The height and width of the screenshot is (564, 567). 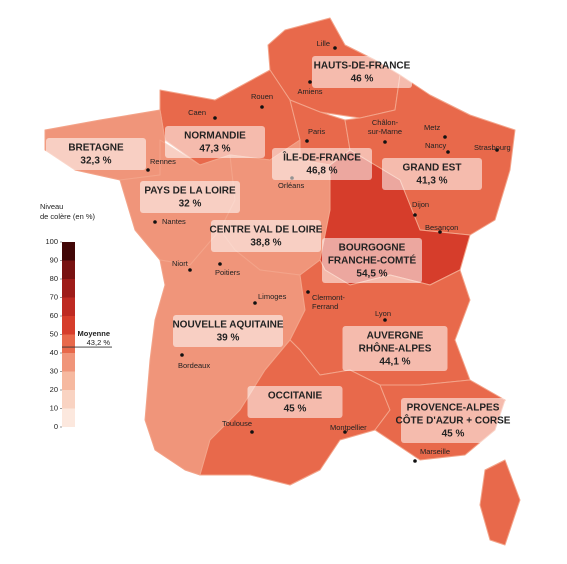 I want to click on city-label: Toulouse, so click(x=237, y=423).